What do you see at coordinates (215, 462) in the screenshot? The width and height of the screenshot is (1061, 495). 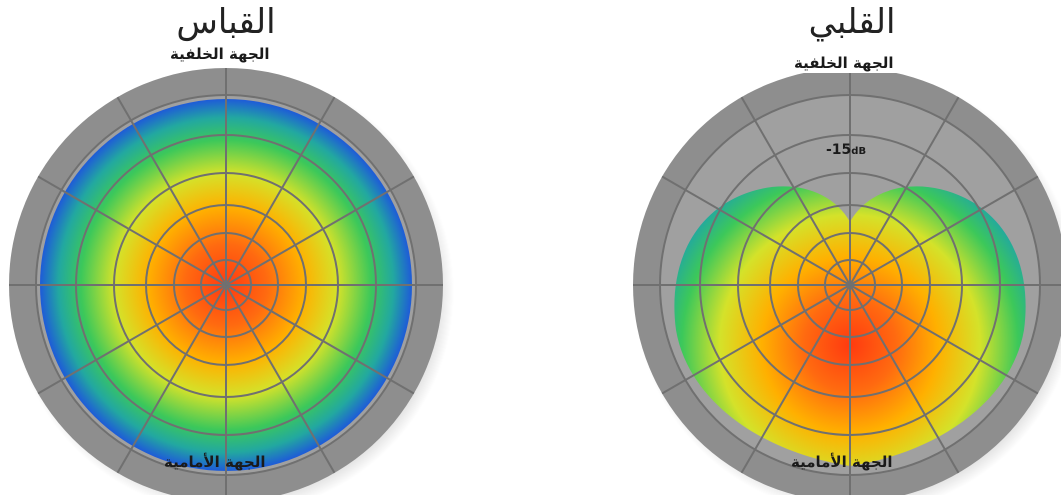 I see `omni-front-label: الجهة الأمامية` at bounding box center [215, 462].